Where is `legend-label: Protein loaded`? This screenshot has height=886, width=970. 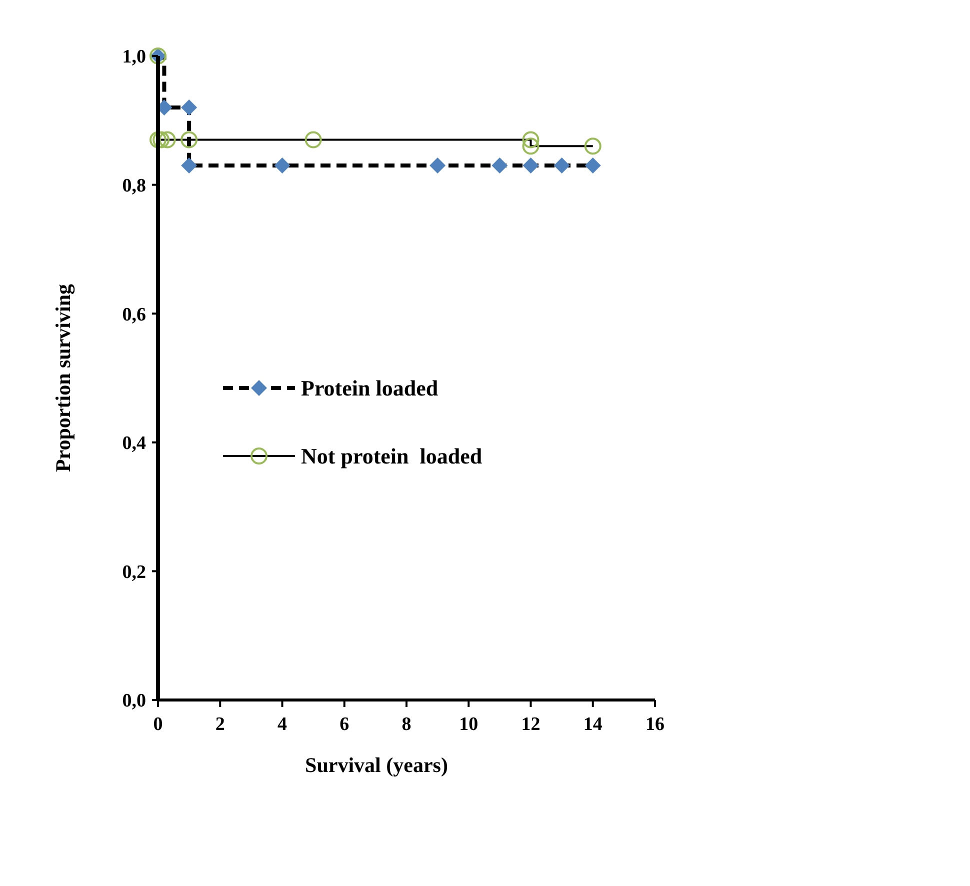
legend-label: Protein loaded is located at coordinates (369, 388).